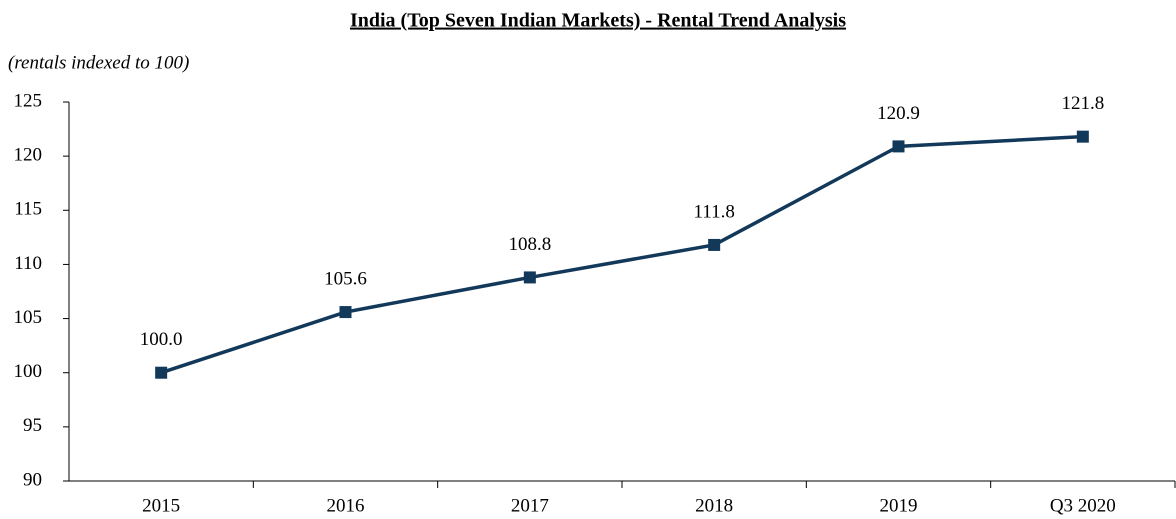 This screenshot has height=519, width=1176. I want to click on y-tick-label: 110, so click(28, 263).